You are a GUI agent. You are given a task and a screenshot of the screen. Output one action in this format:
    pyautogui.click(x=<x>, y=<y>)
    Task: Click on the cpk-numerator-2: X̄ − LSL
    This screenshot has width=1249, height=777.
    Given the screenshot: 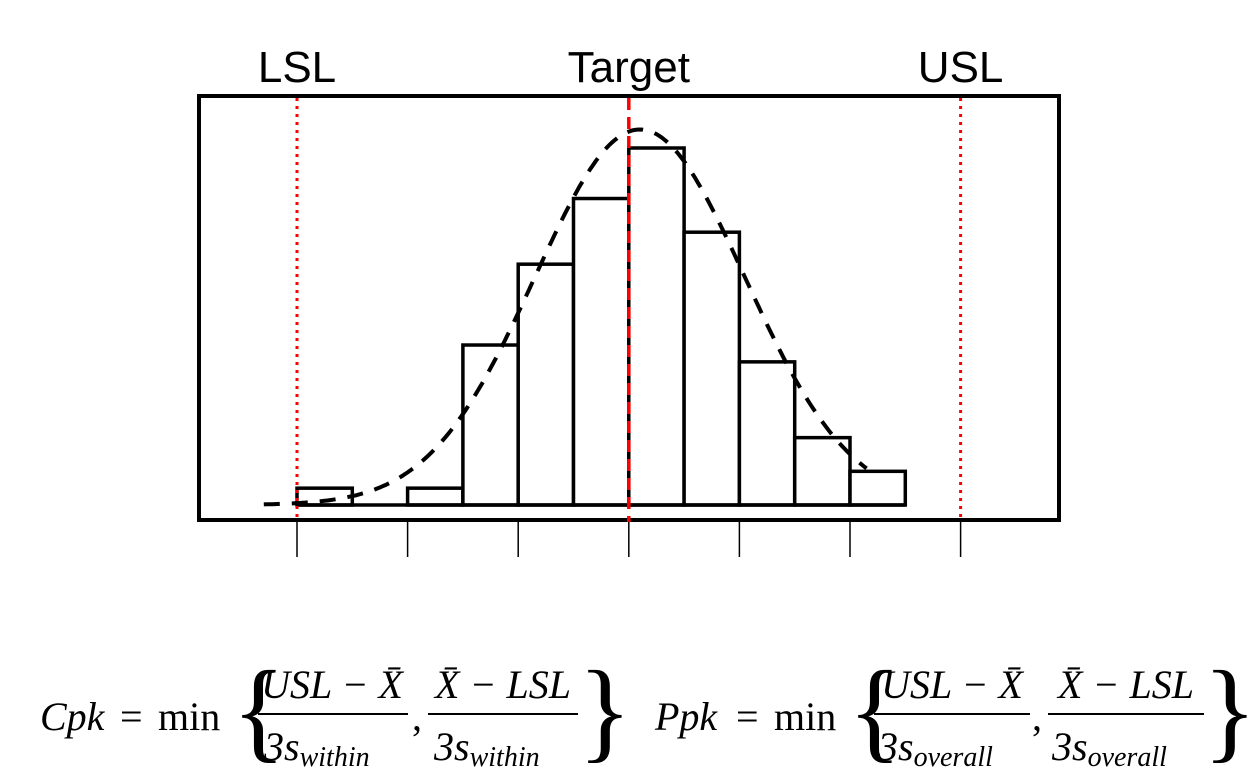 What is the action you would take?
    pyautogui.click(x=502, y=684)
    